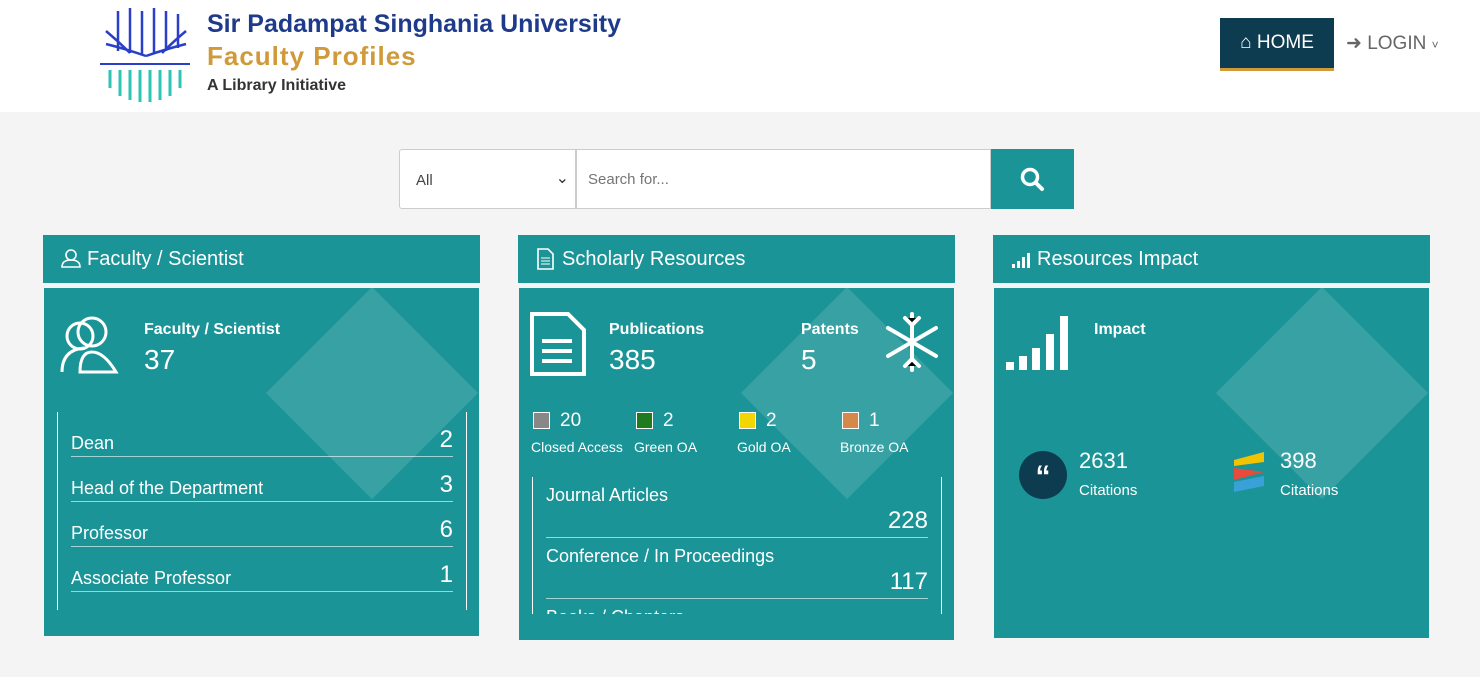 The height and width of the screenshot is (677, 1480). I want to click on logo-icon, so click(145, 55).